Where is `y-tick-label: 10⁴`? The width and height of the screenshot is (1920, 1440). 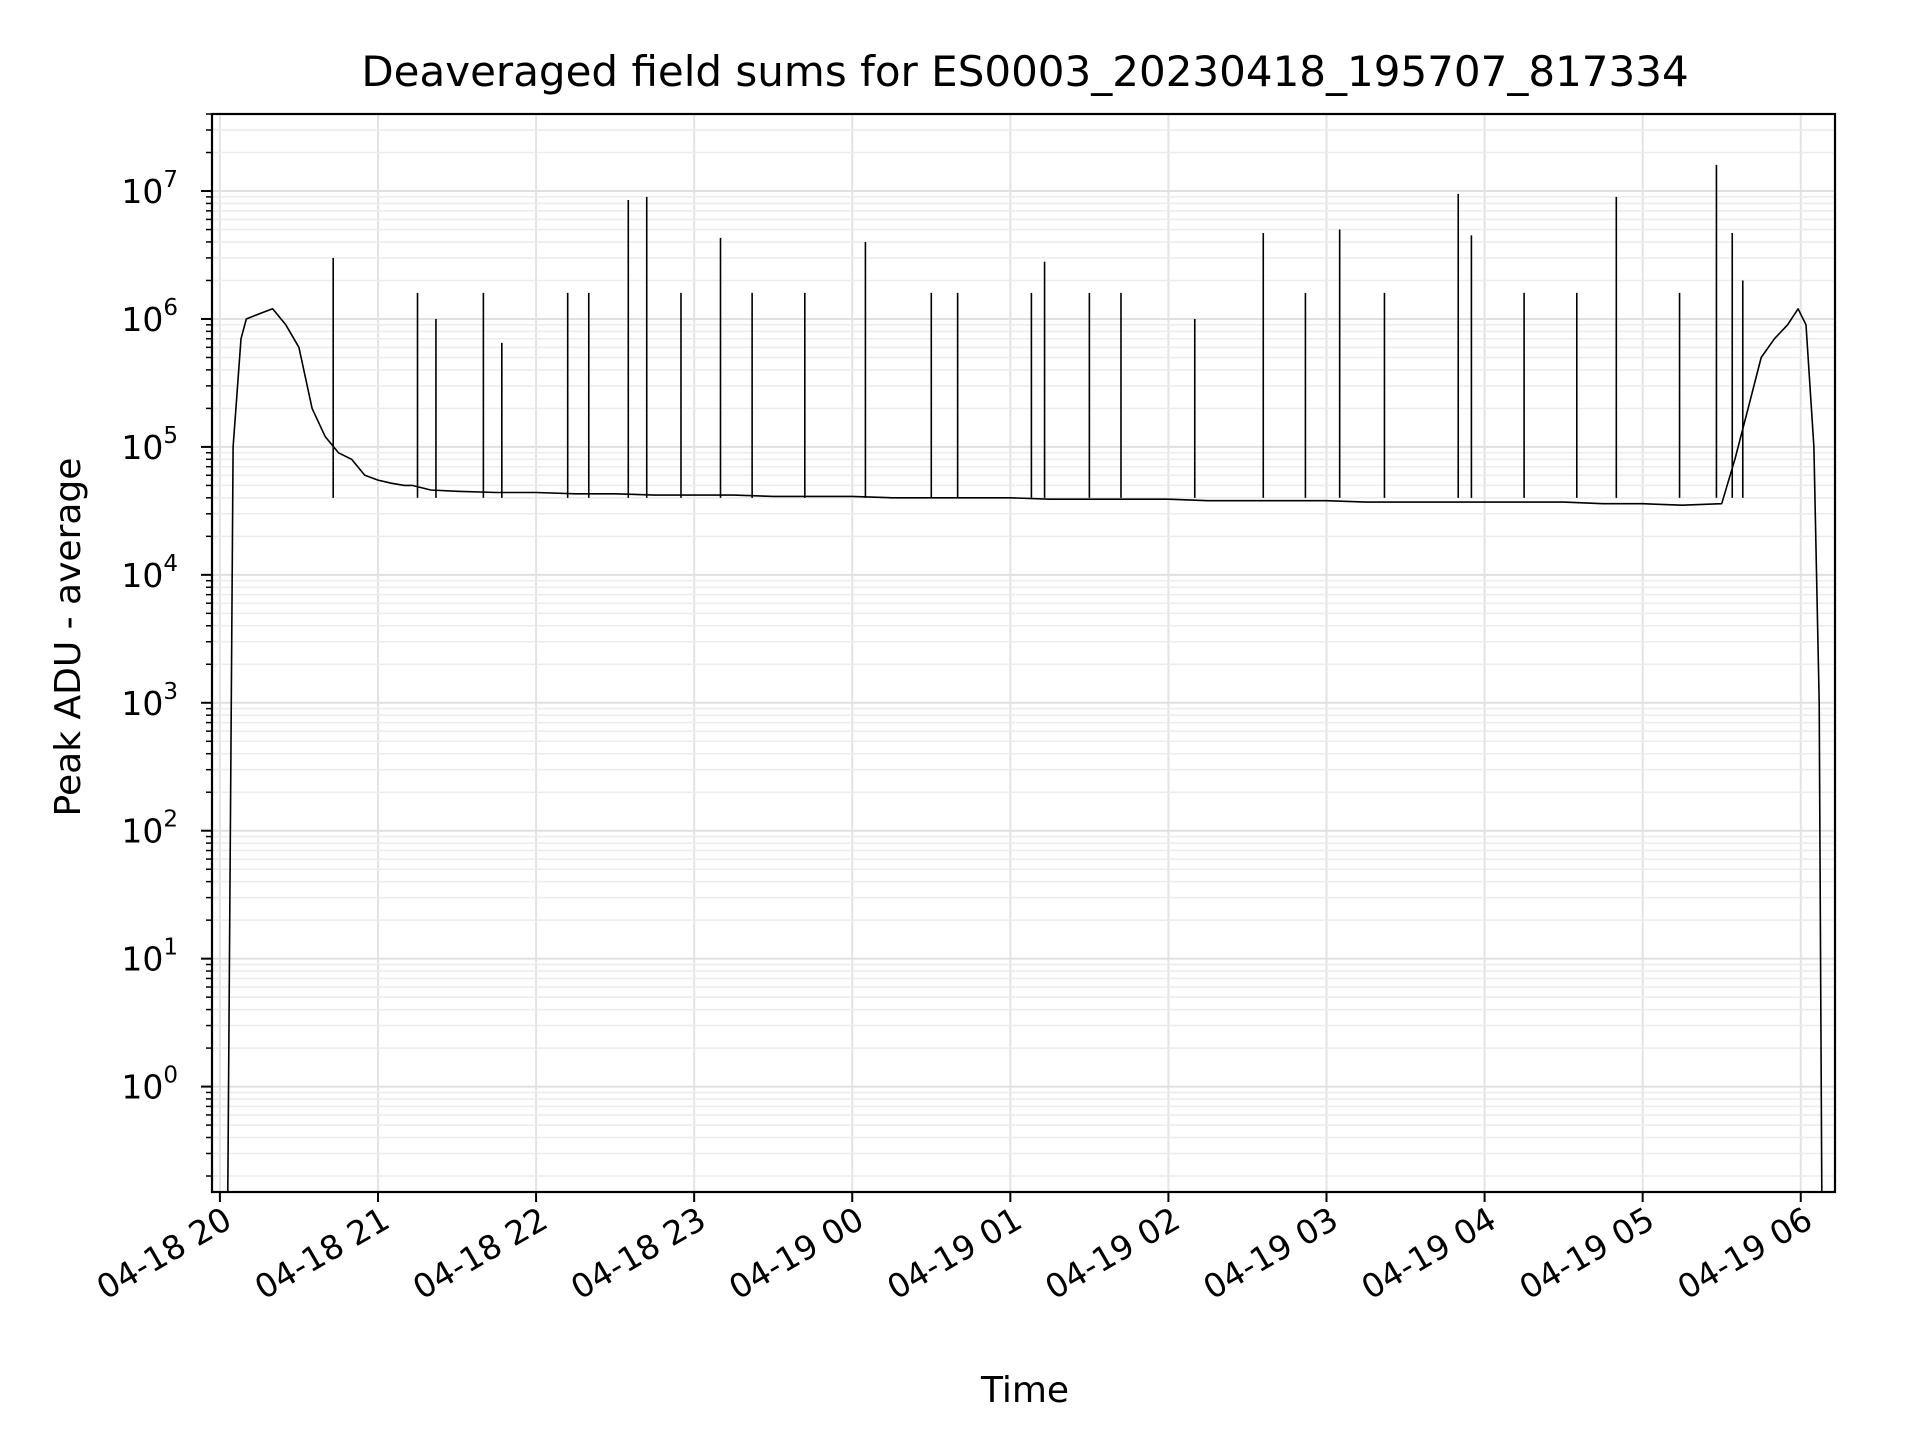 y-tick-label: 10⁴ is located at coordinates (149, 573).